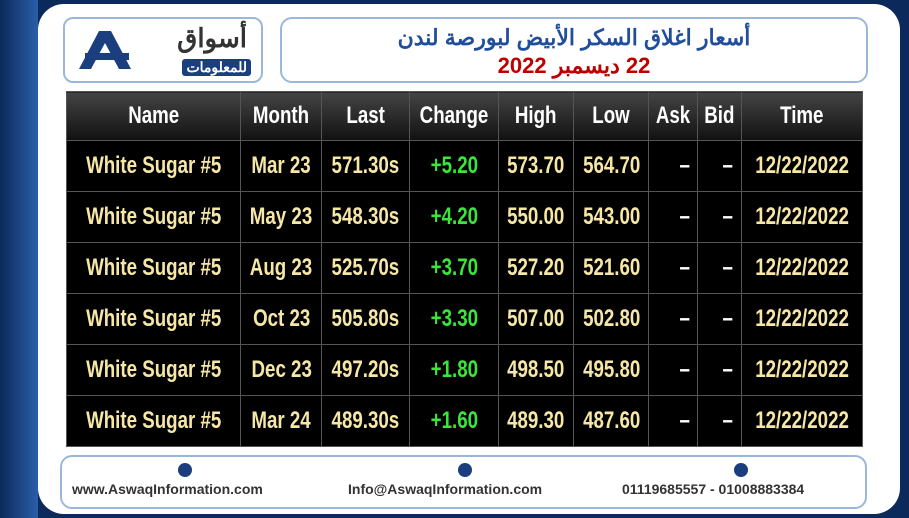 The height and width of the screenshot is (518, 909). What do you see at coordinates (536, 318) in the screenshot?
I see `cell-text: 507.00` at bounding box center [536, 318].